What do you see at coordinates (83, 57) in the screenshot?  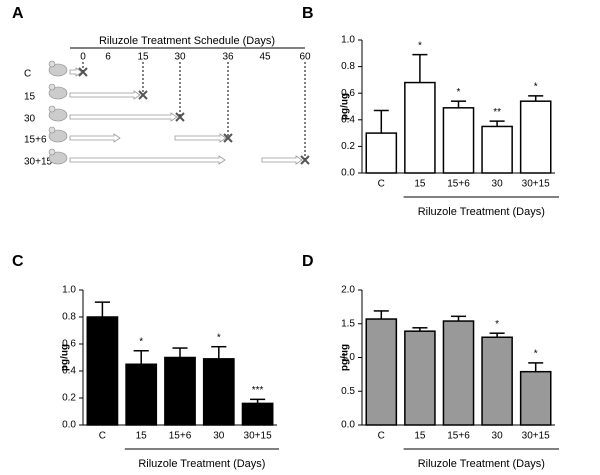 I see `schedule-tick-label: 0` at bounding box center [83, 57].